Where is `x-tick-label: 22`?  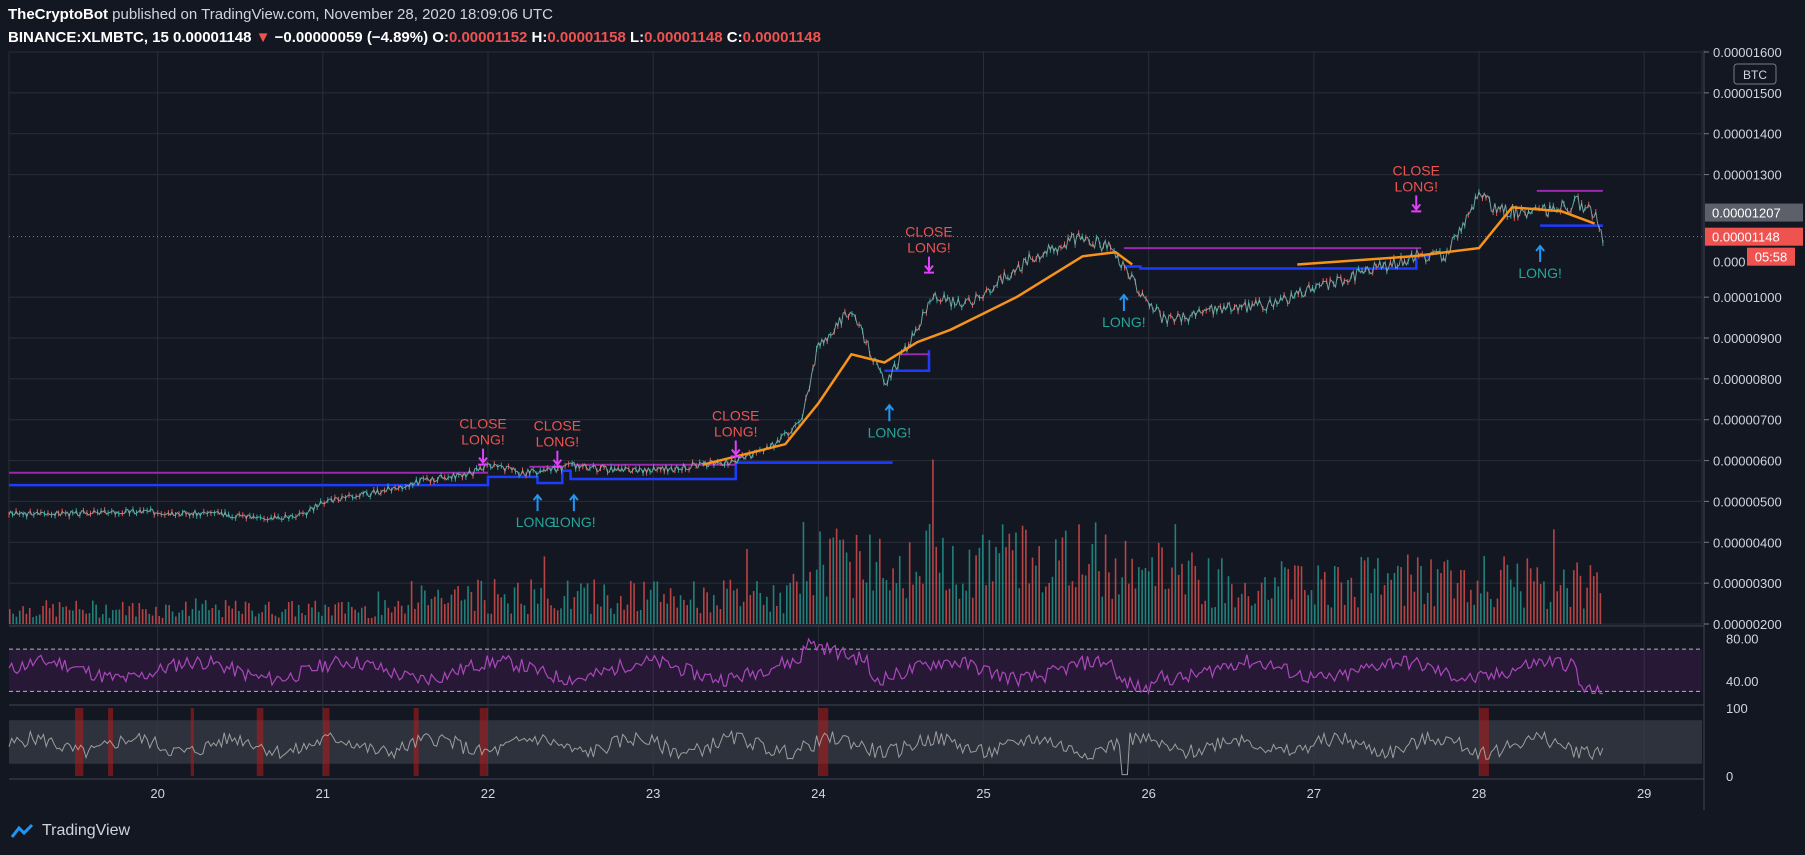 x-tick-label: 22 is located at coordinates (488, 793).